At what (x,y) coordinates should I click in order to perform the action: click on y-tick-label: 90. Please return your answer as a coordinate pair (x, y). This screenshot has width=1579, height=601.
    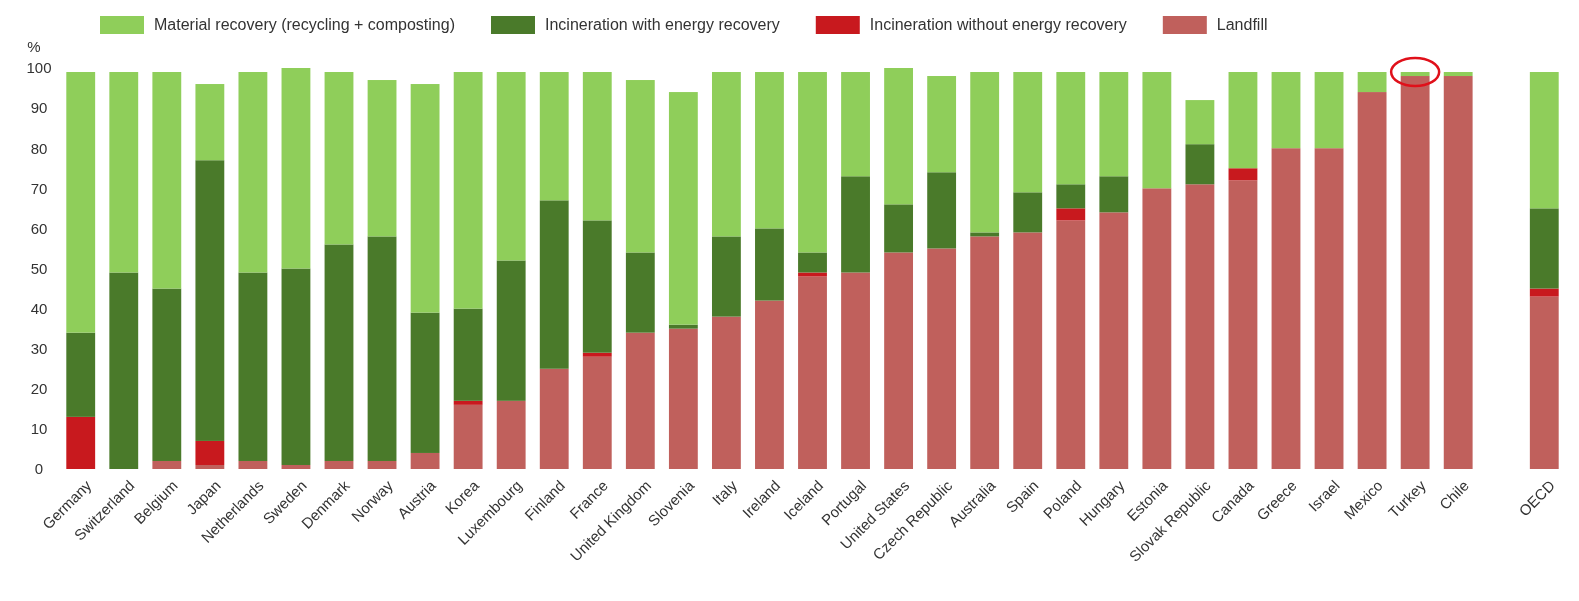
    Looking at the image, I should click on (39, 108).